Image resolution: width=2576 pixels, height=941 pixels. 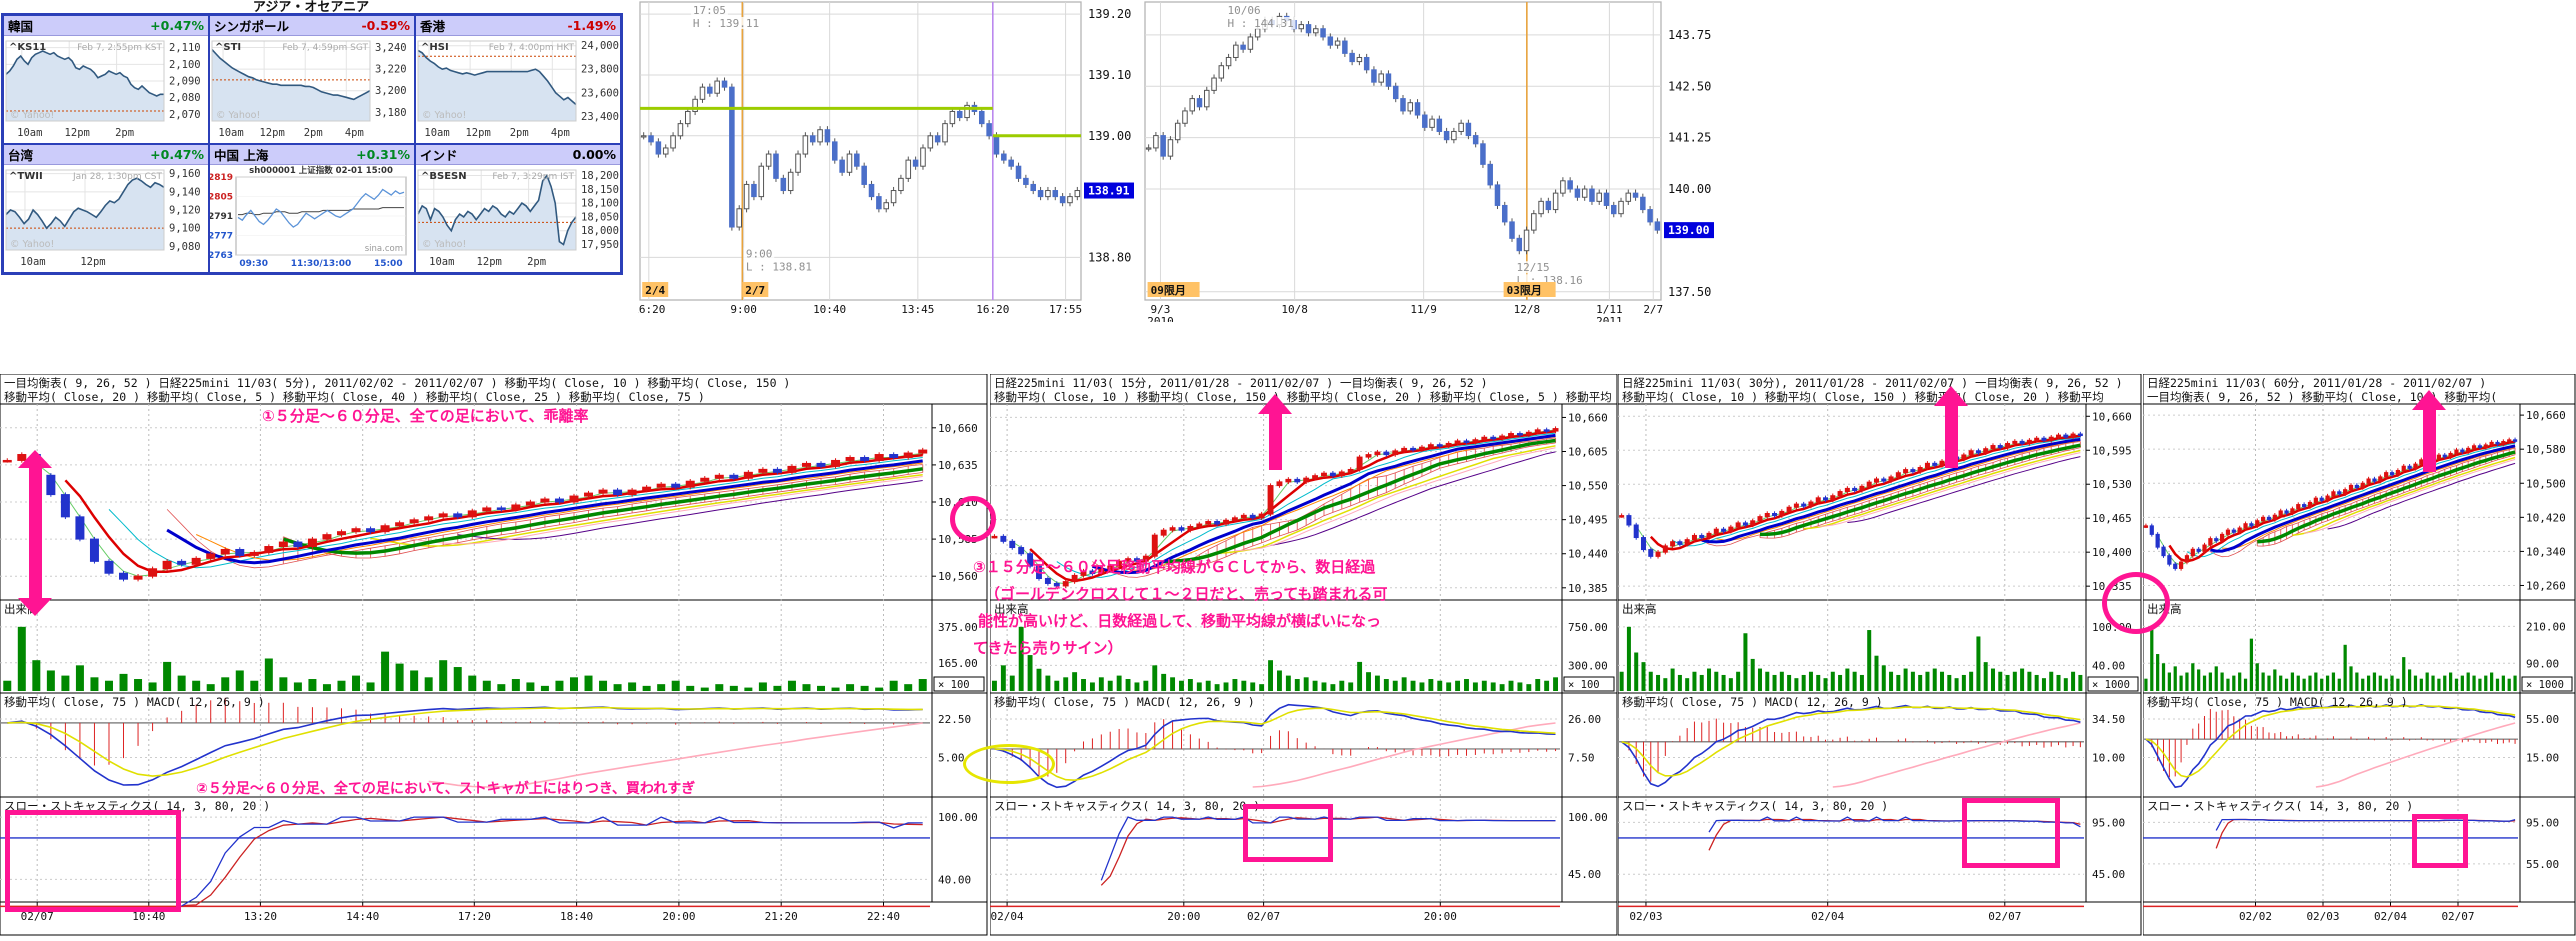 I want to click on svg-text: 09:30, so click(x=253, y=264).